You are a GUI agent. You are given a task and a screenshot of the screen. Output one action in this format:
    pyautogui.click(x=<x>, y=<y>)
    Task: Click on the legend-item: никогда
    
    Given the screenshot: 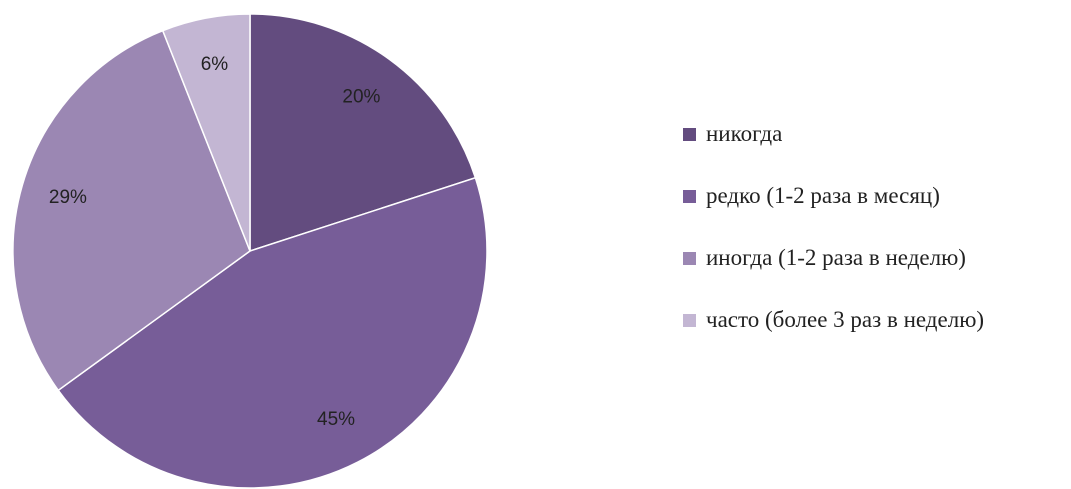 What is the action you would take?
    pyautogui.click(x=873, y=133)
    